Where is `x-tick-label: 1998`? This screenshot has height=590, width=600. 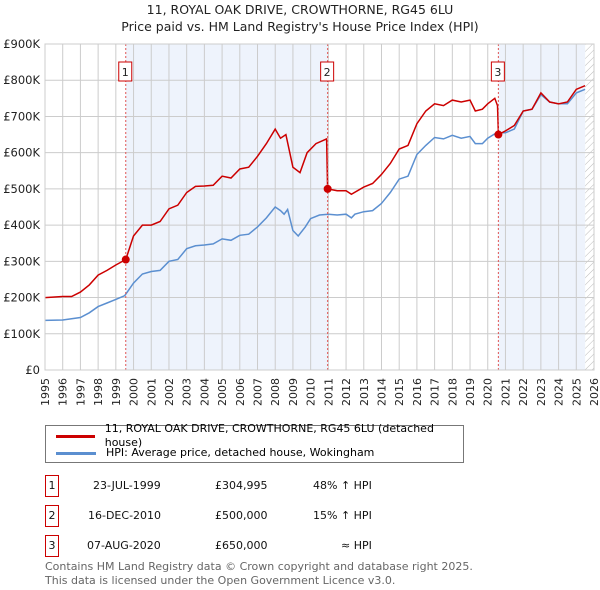 x-tick-label: 1998 is located at coordinates (98, 392).